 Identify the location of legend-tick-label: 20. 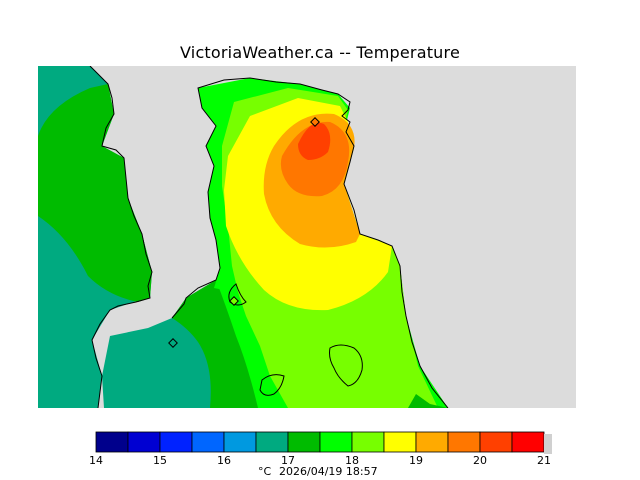
(480, 460).